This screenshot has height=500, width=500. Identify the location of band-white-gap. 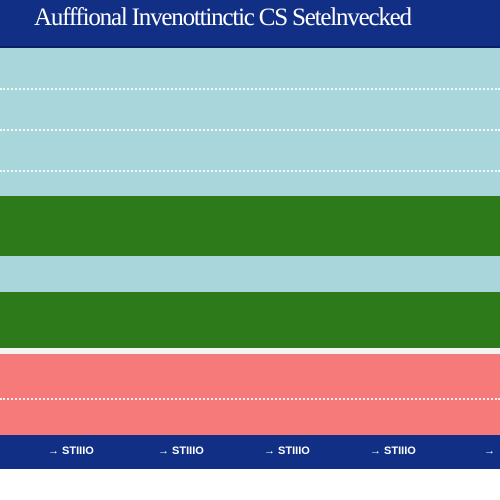
(250, 351).